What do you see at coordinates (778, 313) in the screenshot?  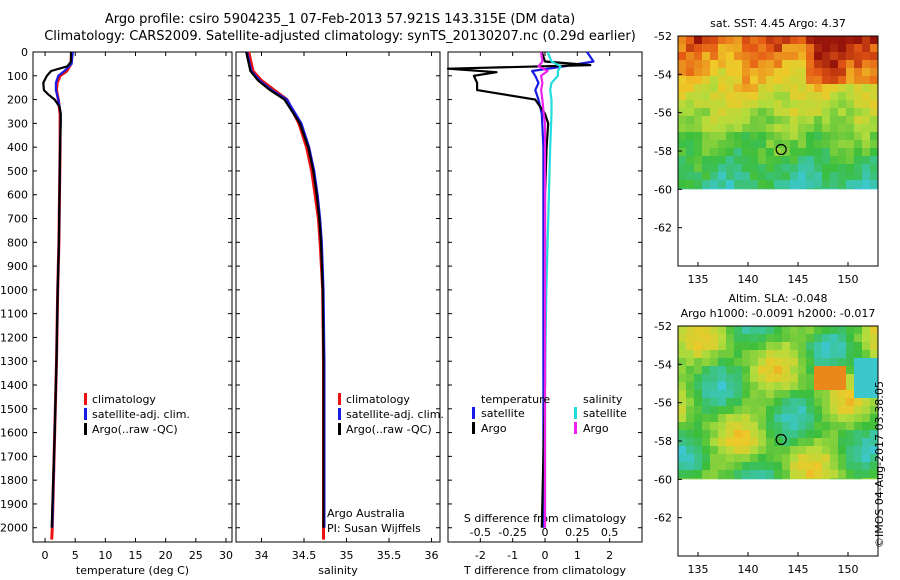 I see `sla-map-subtitle: Argo h1000: -0.0091 h2000: -0.017` at bounding box center [778, 313].